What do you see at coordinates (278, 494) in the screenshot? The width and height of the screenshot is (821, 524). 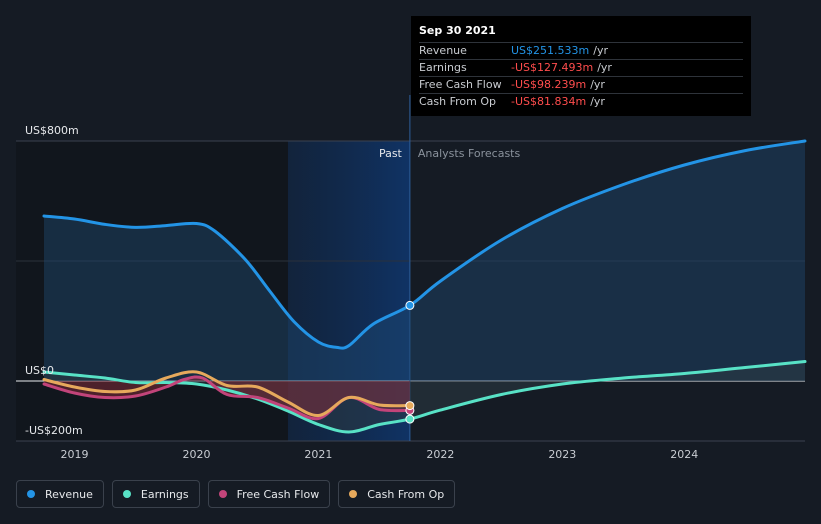 I see `legend-label: Free Cash Flow` at bounding box center [278, 494].